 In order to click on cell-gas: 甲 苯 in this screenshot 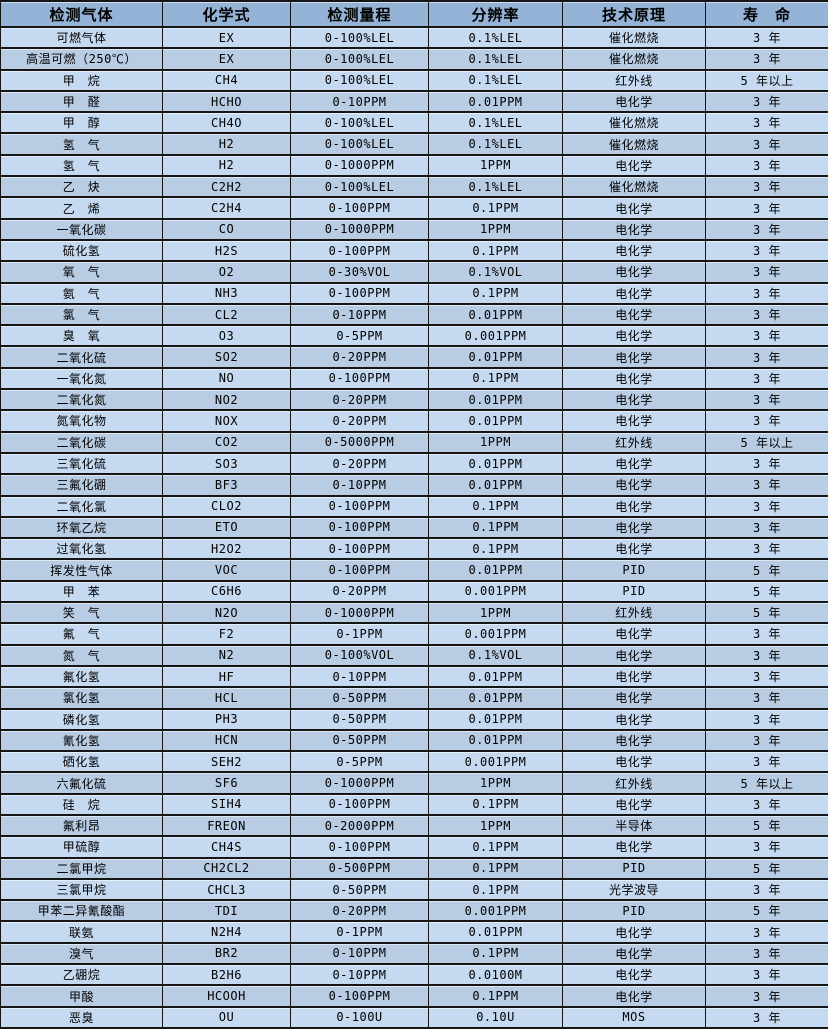, I will do `click(81, 592)`.